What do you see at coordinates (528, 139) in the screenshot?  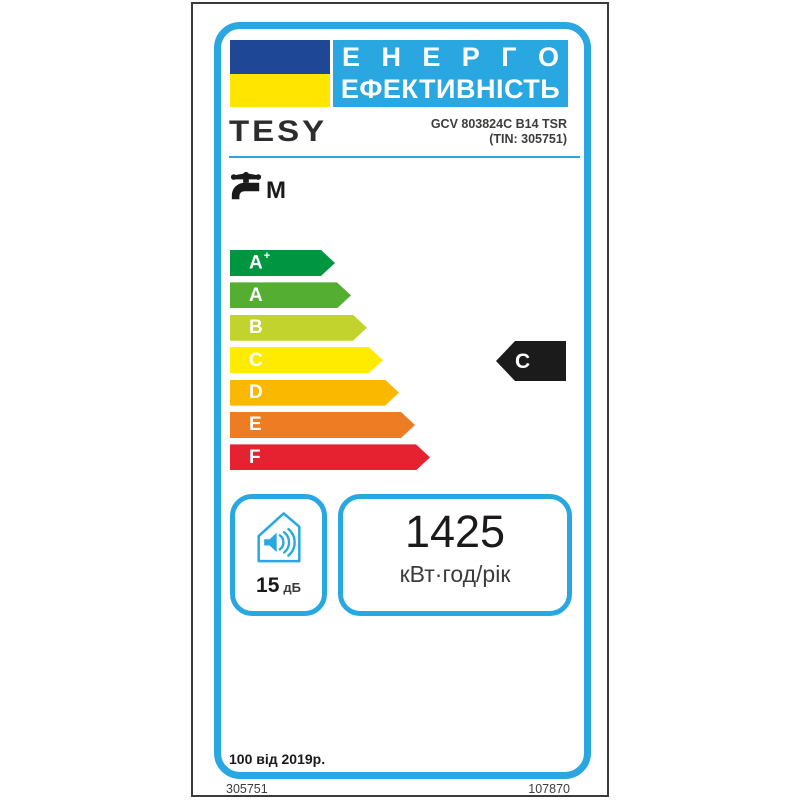 I see `model-tin: (TIN: 305751)` at bounding box center [528, 139].